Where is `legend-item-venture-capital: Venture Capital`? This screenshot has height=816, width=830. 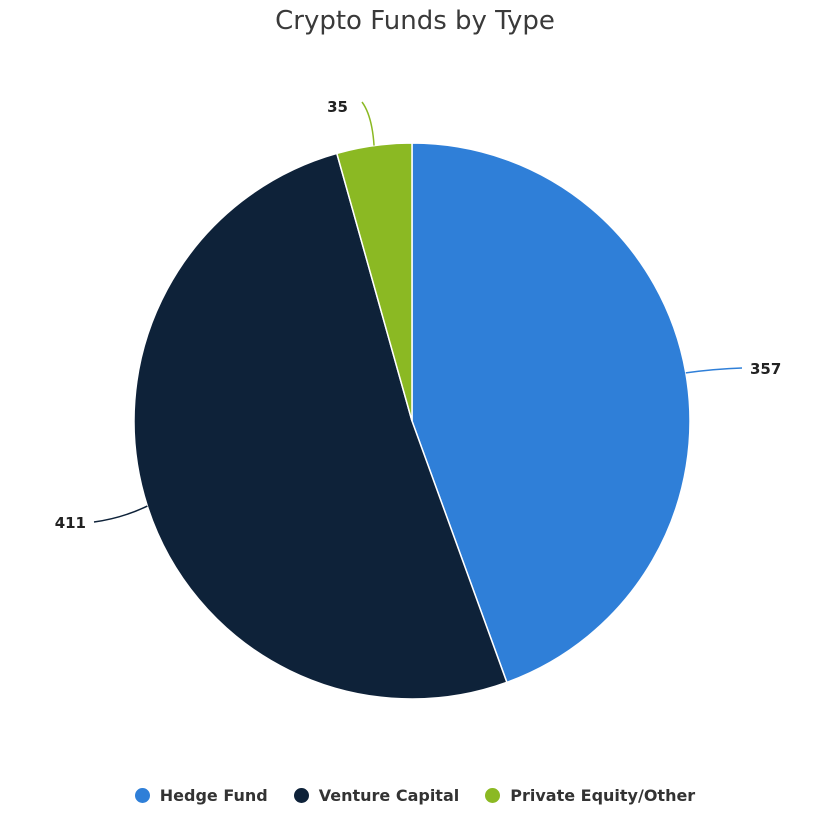 legend-item-venture-capital: Venture Capital is located at coordinates (376, 795).